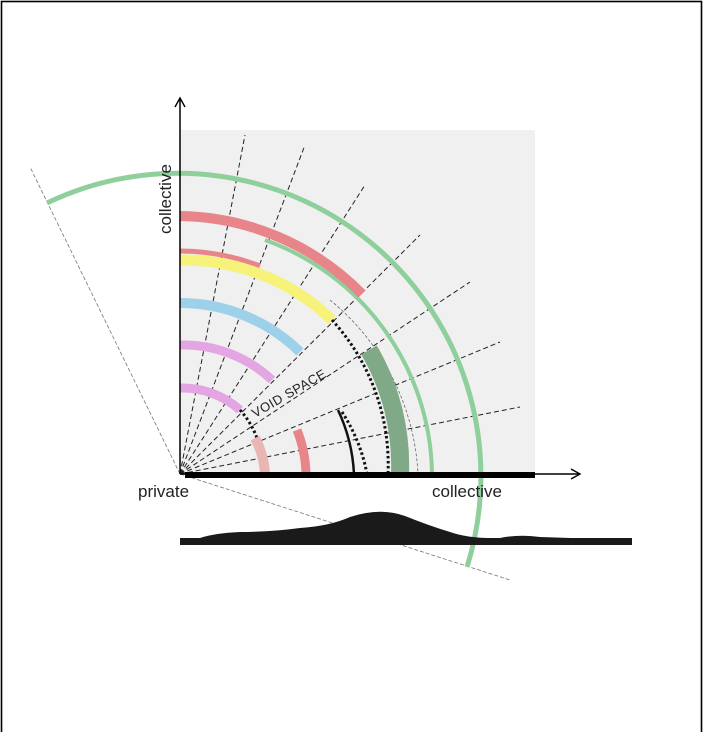 The width and height of the screenshot is (703, 732). I want to click on red-thin-arc, so click(220, 258).